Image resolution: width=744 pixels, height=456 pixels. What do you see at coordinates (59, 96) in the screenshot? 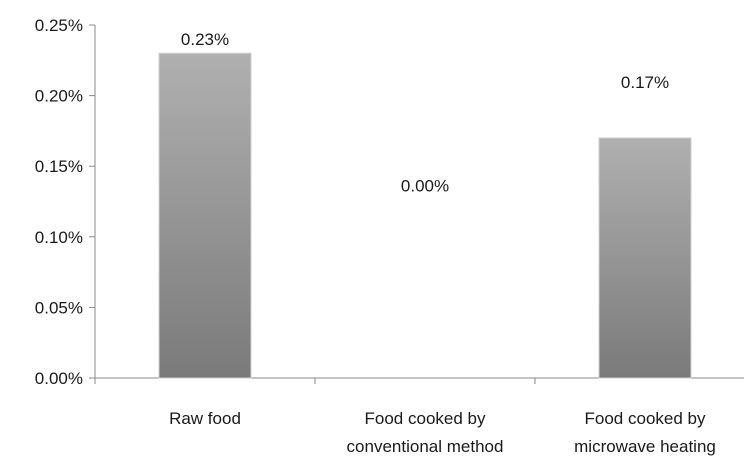
I see `y-tick-label: 0.20%` at bounding box center [59, 96].